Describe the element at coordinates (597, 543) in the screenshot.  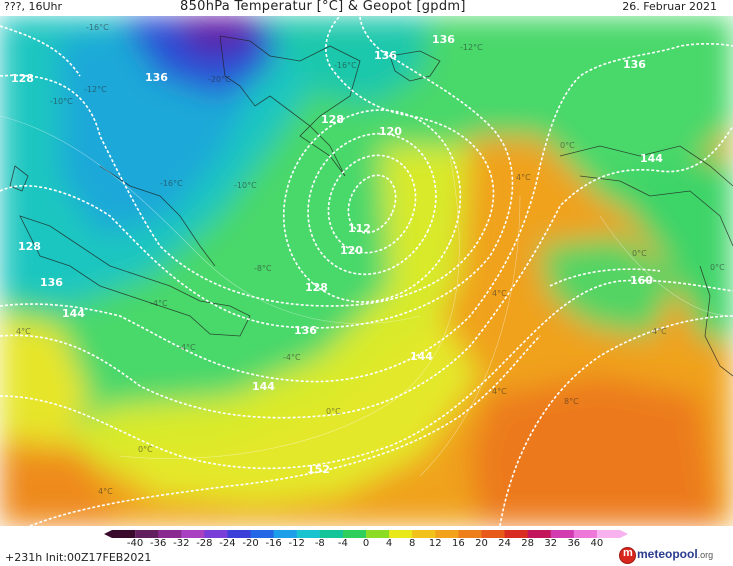
I see `colorbar-tick-label: 40` at that location.